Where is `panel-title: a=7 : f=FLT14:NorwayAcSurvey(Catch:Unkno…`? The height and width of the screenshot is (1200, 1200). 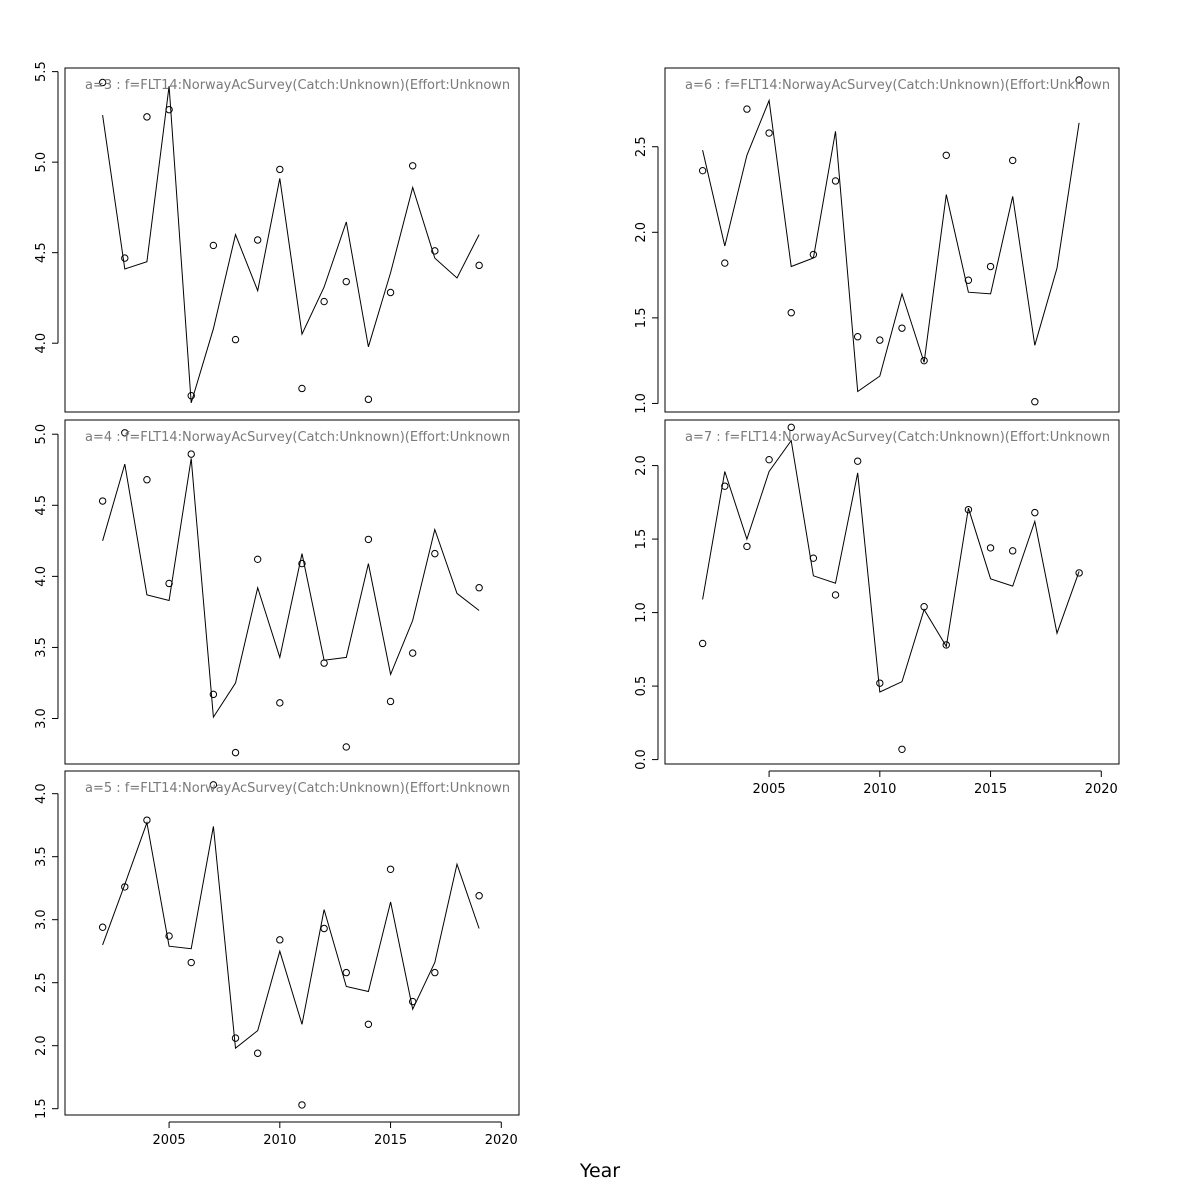
panel-title: a=7 : f=FLT14:NorwayAcSurvey(Catch:Unkno… is located at coordinates (897, 437).